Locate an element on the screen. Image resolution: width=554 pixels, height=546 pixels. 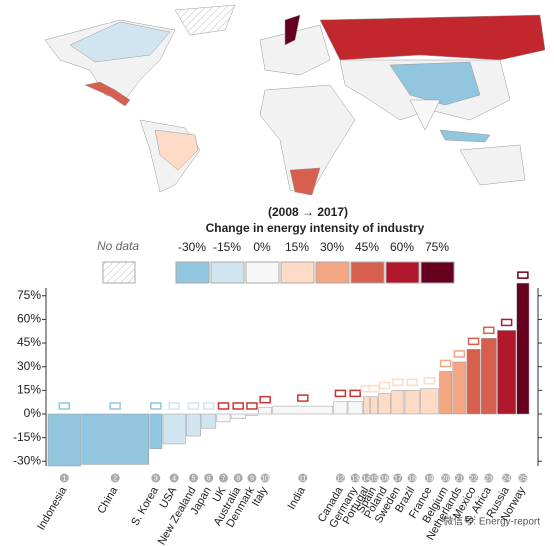
rank-label: 11 is located at coordinates (302, 478).